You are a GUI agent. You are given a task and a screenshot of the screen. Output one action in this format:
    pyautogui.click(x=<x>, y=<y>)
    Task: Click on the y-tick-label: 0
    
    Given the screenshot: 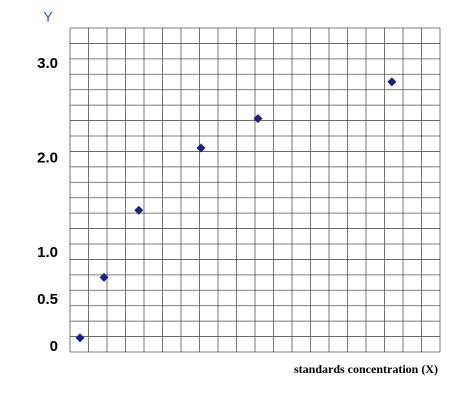 What is the action you would take?
    pyautogui.click(x=54, y=346)
    